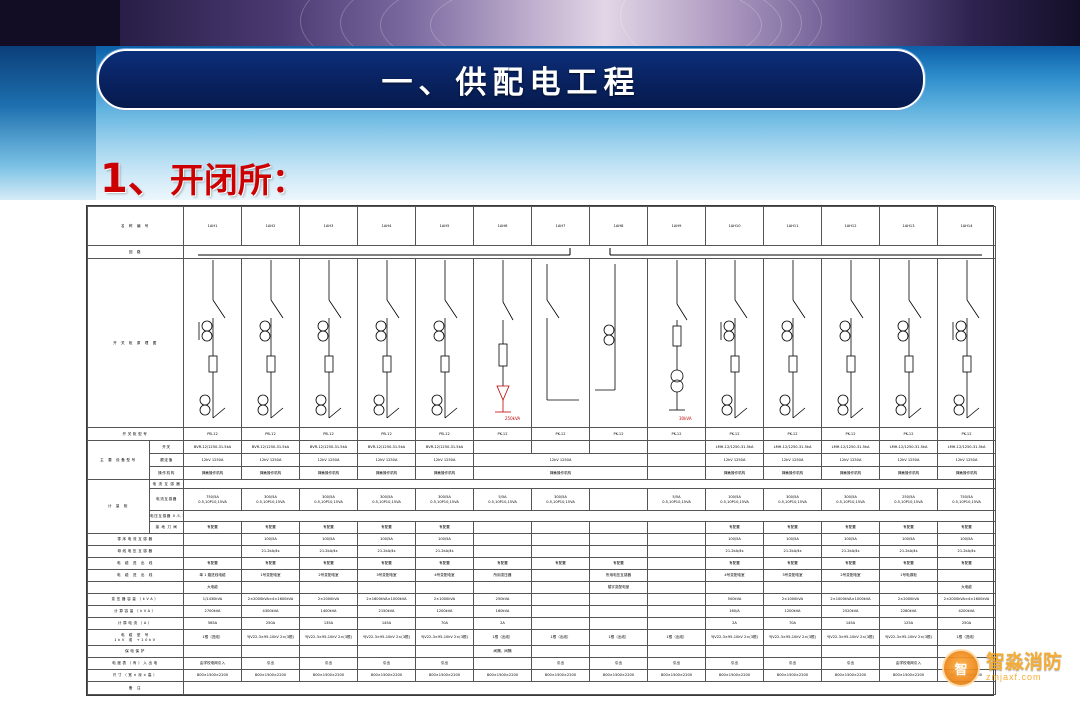 The height and width of the screenshot is (701, 1080). I want to click on row-label-switch: 开关, so click(166, 447).